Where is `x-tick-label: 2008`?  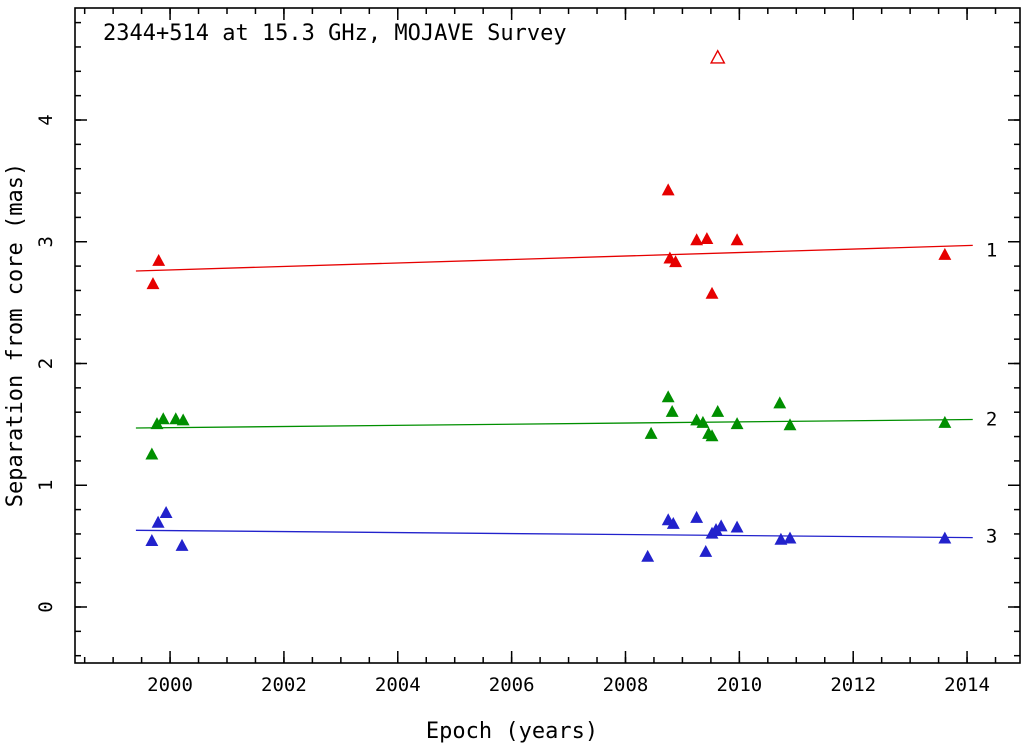 x-tick-label: 2008 is located at coordinates (626, 685).